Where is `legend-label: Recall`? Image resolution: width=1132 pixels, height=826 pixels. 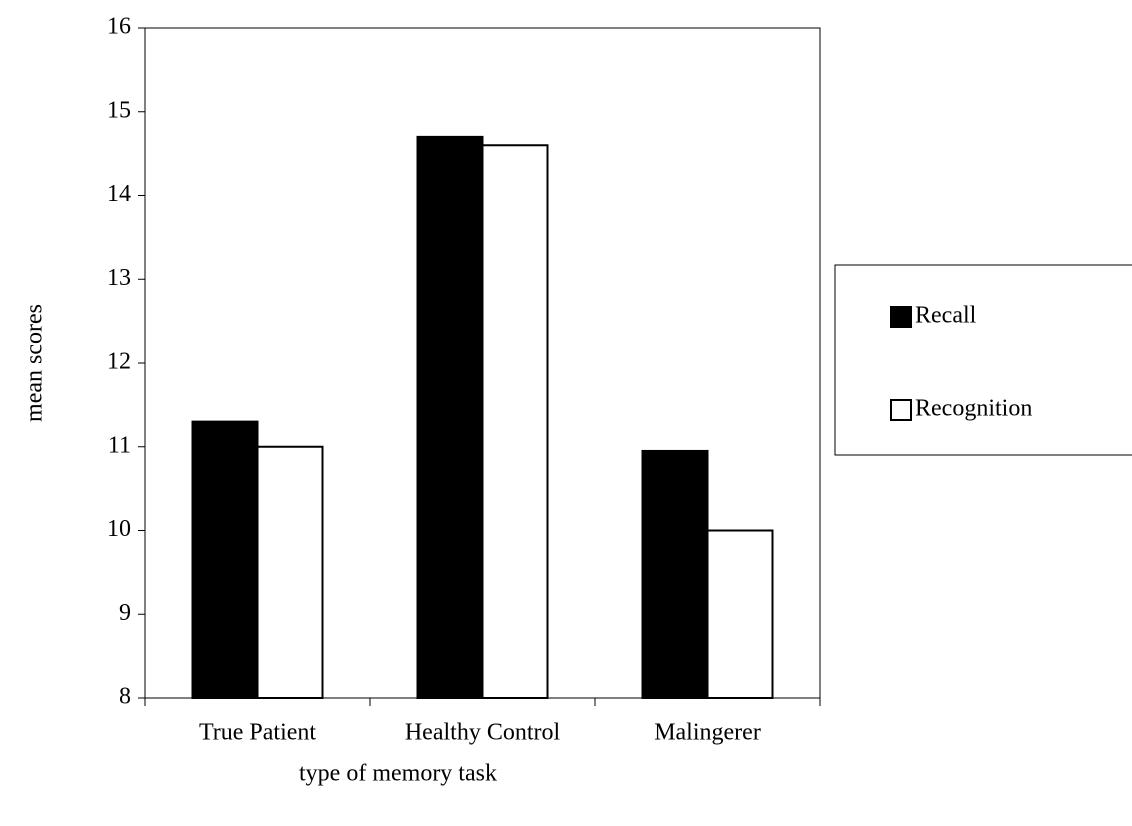 legend-label: Recall is located at coordinates (946, 316).